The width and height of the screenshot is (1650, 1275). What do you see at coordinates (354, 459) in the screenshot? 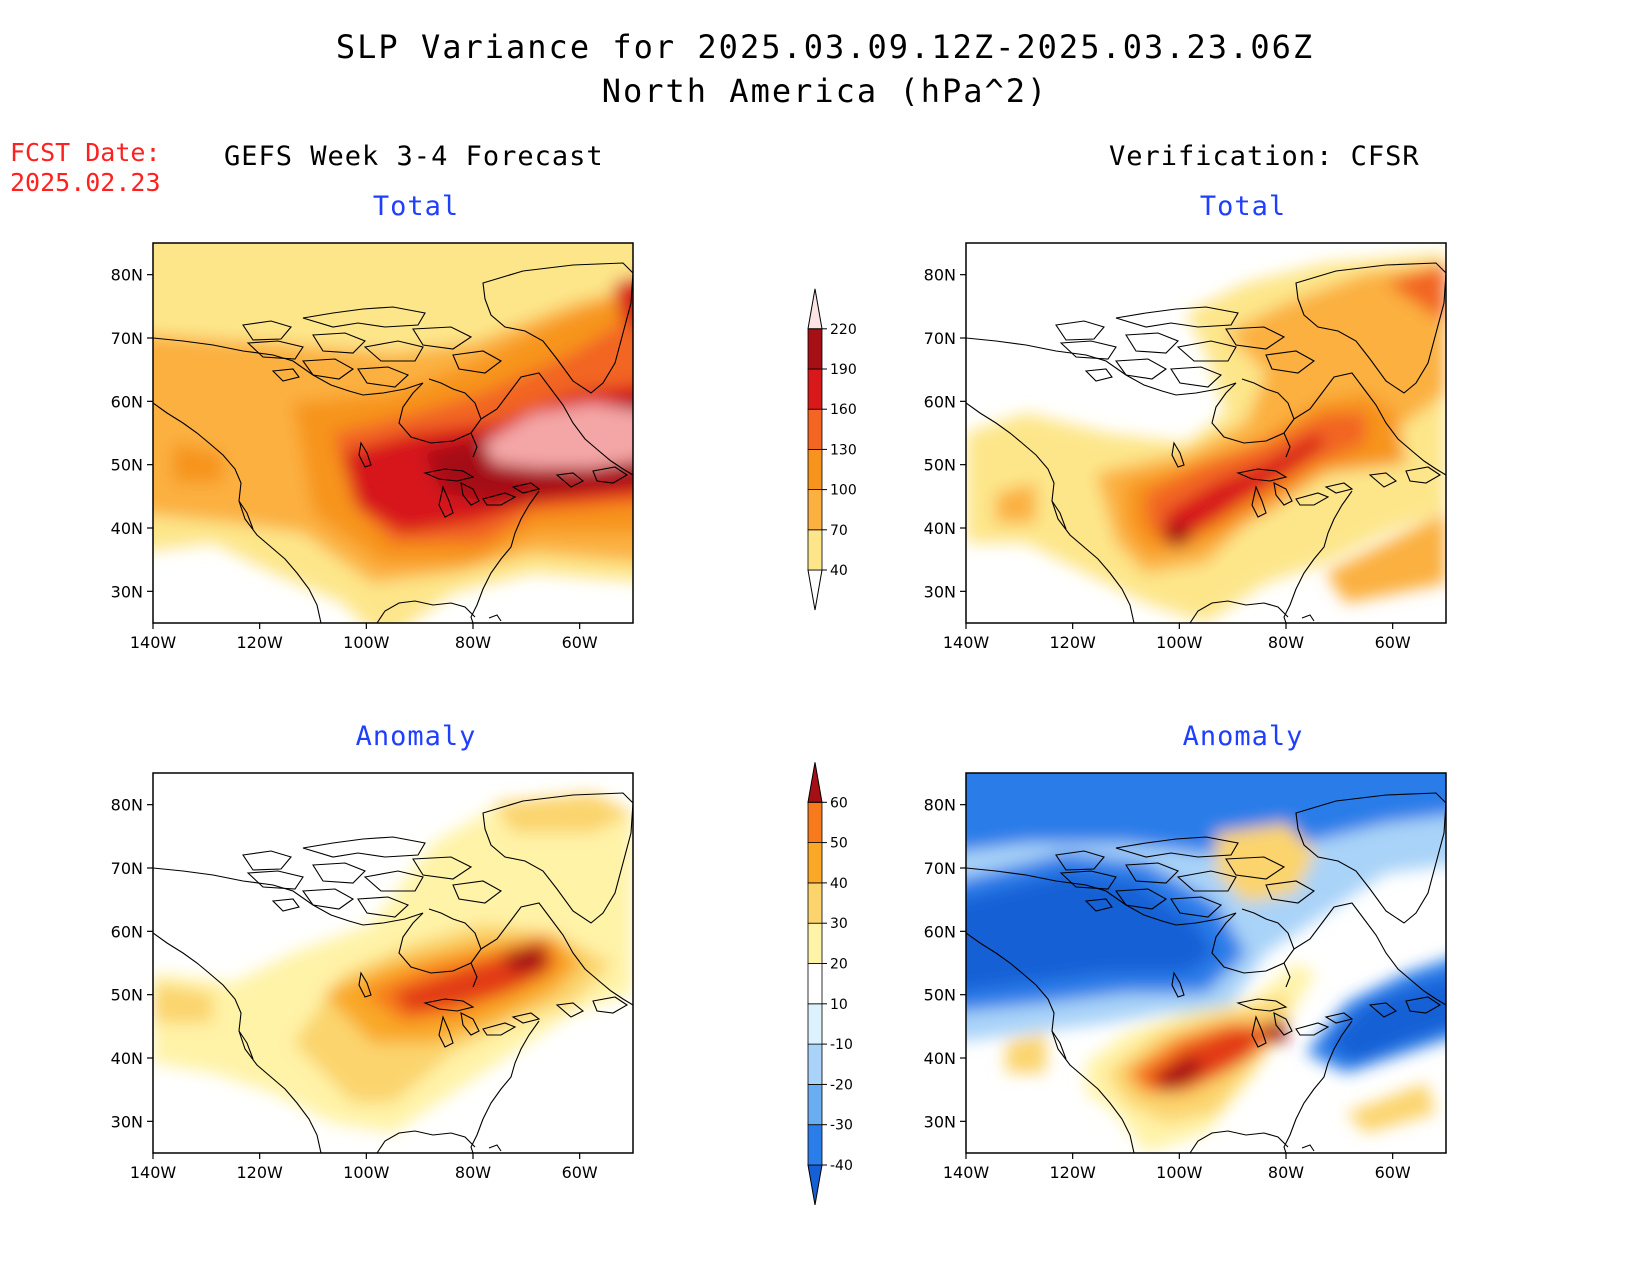
I see `axis-ticks-forecast-total: 30N 40N 50N 60N 70N 80N 140W 120W 100W 80W 60W` at bounding box center [354, 459].